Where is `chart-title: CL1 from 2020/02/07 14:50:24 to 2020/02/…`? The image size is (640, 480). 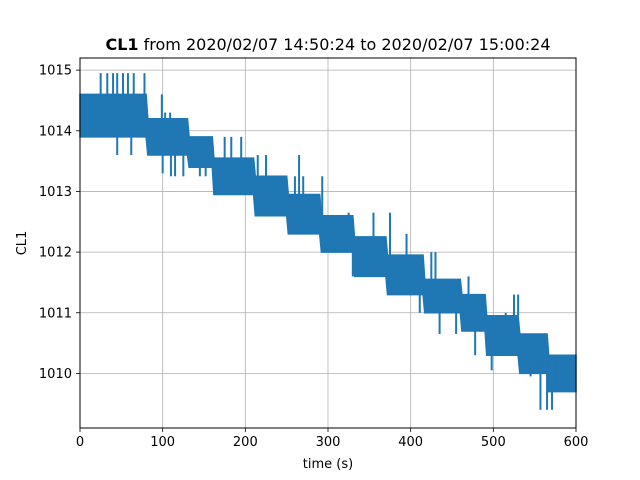 chart-title: CL1 from 2020/02/07 14:50:24 to 2020/02/… is located at coordinates (327, 44).